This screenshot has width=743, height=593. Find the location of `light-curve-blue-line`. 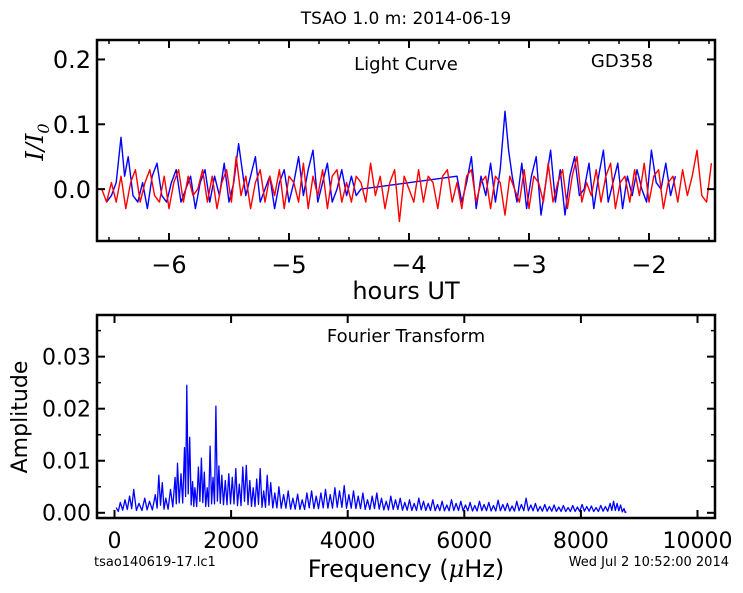

light-curve-blue-line is located at coordinates (391, 163).